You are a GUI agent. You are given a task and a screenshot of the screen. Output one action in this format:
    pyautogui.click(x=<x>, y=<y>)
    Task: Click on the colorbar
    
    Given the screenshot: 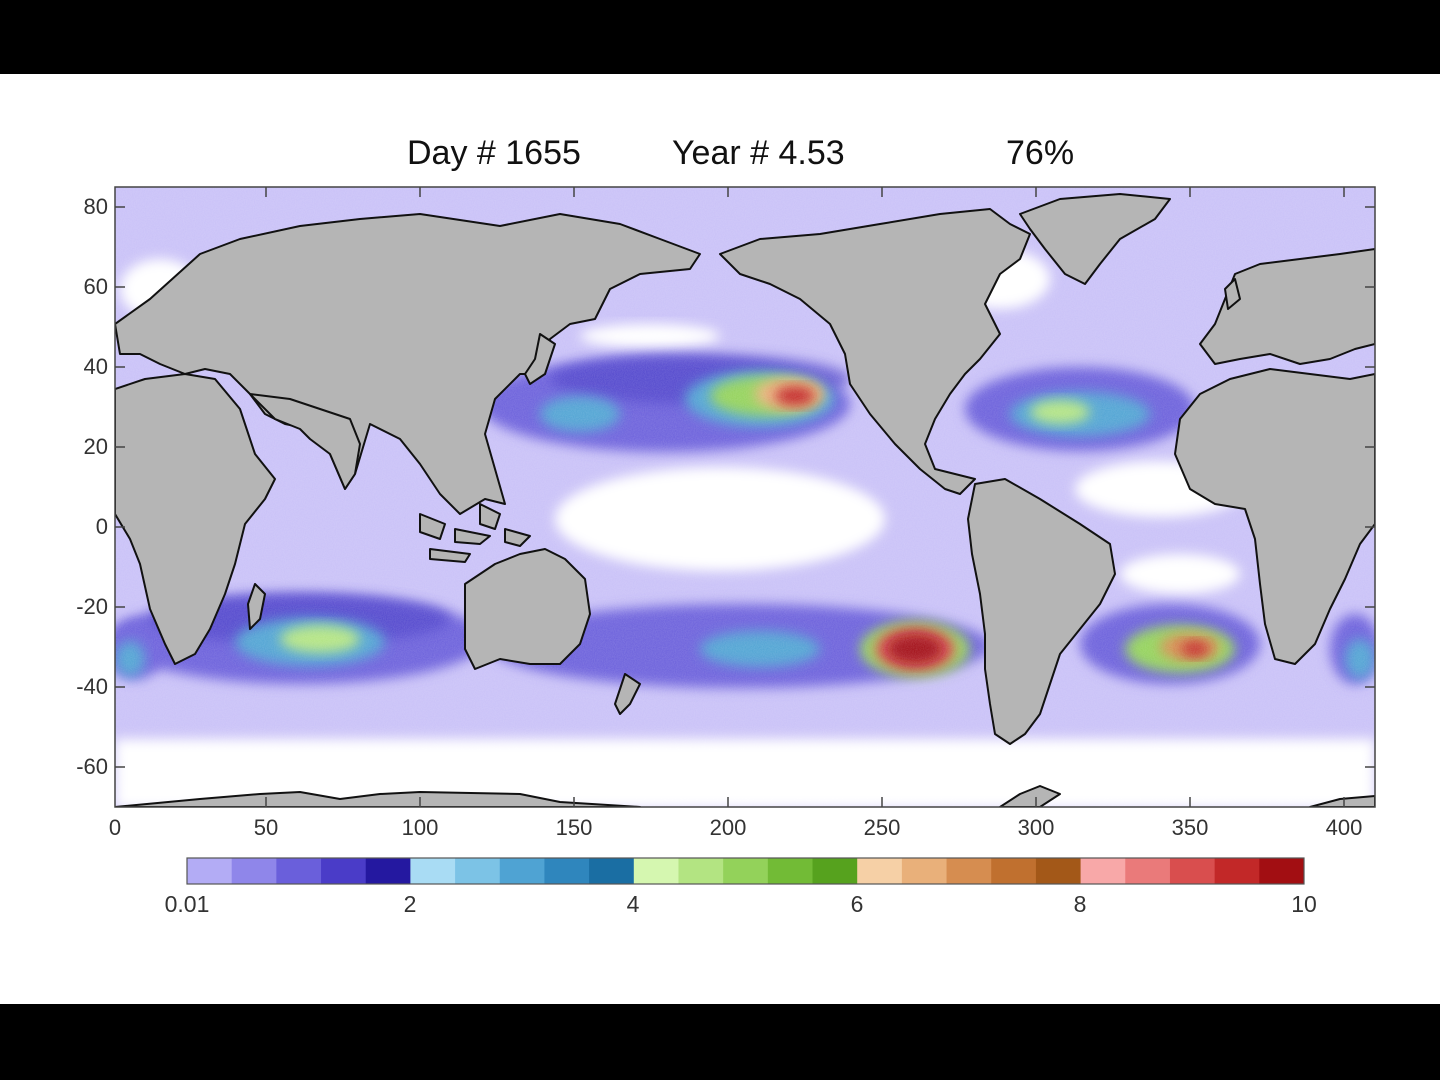 What is the action you would take?
    pyautogui.click(x=745, y=871)
    